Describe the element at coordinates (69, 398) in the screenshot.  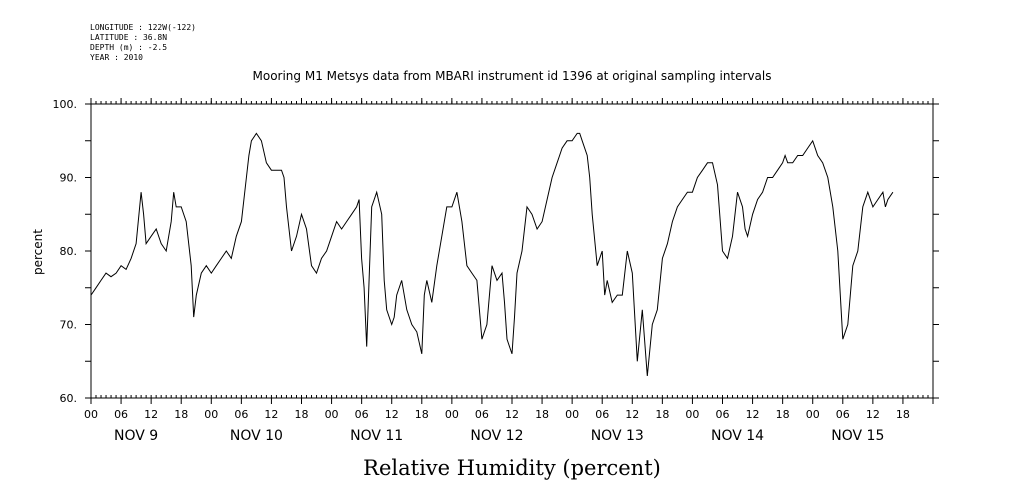
I see `y-tick-label: 60.` at that location.